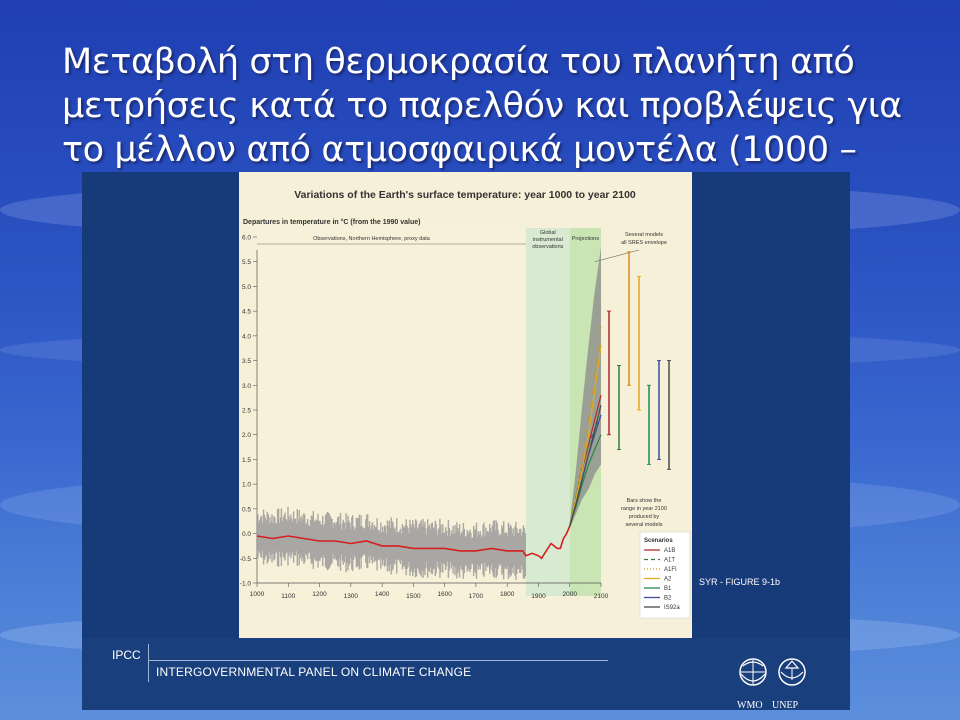 This screenshot has width=960, height=720. Describe the element at coordinates (378, 660) in the screenshot. I see `footer-divider-horizontal` at that location.